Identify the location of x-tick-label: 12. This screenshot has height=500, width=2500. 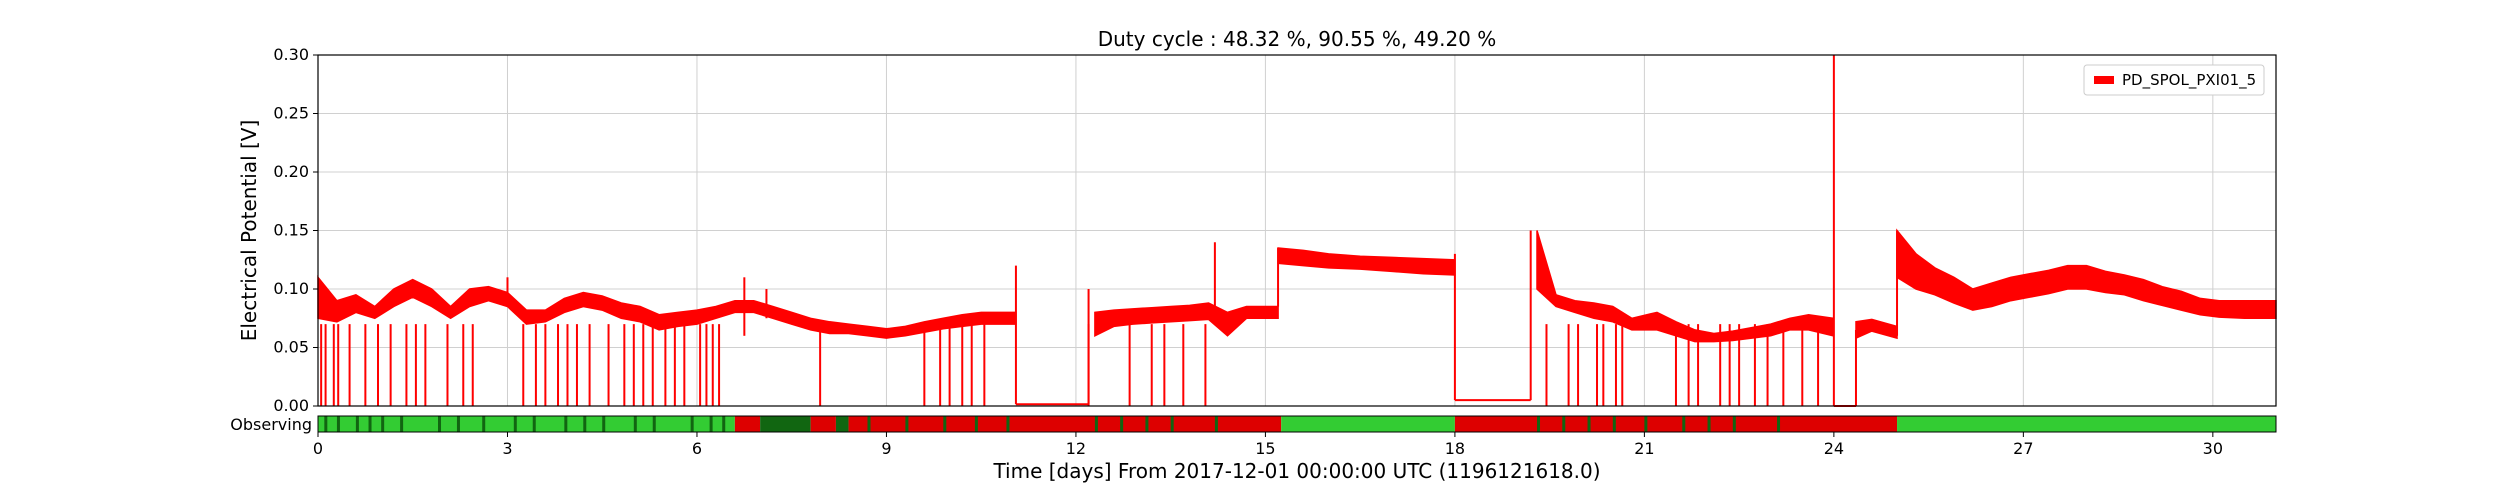
(1076, 448).